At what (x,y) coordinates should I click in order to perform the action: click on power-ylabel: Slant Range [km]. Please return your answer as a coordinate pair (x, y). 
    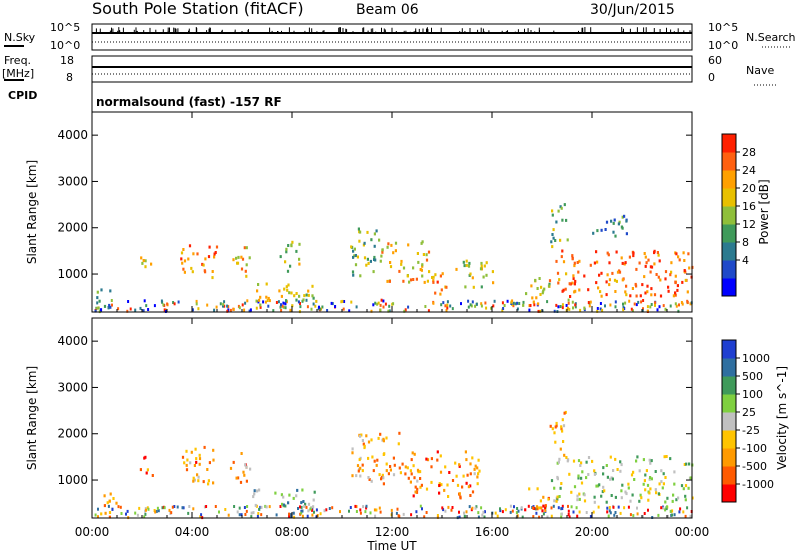
    Looking at the image, I should click on (32, 212).